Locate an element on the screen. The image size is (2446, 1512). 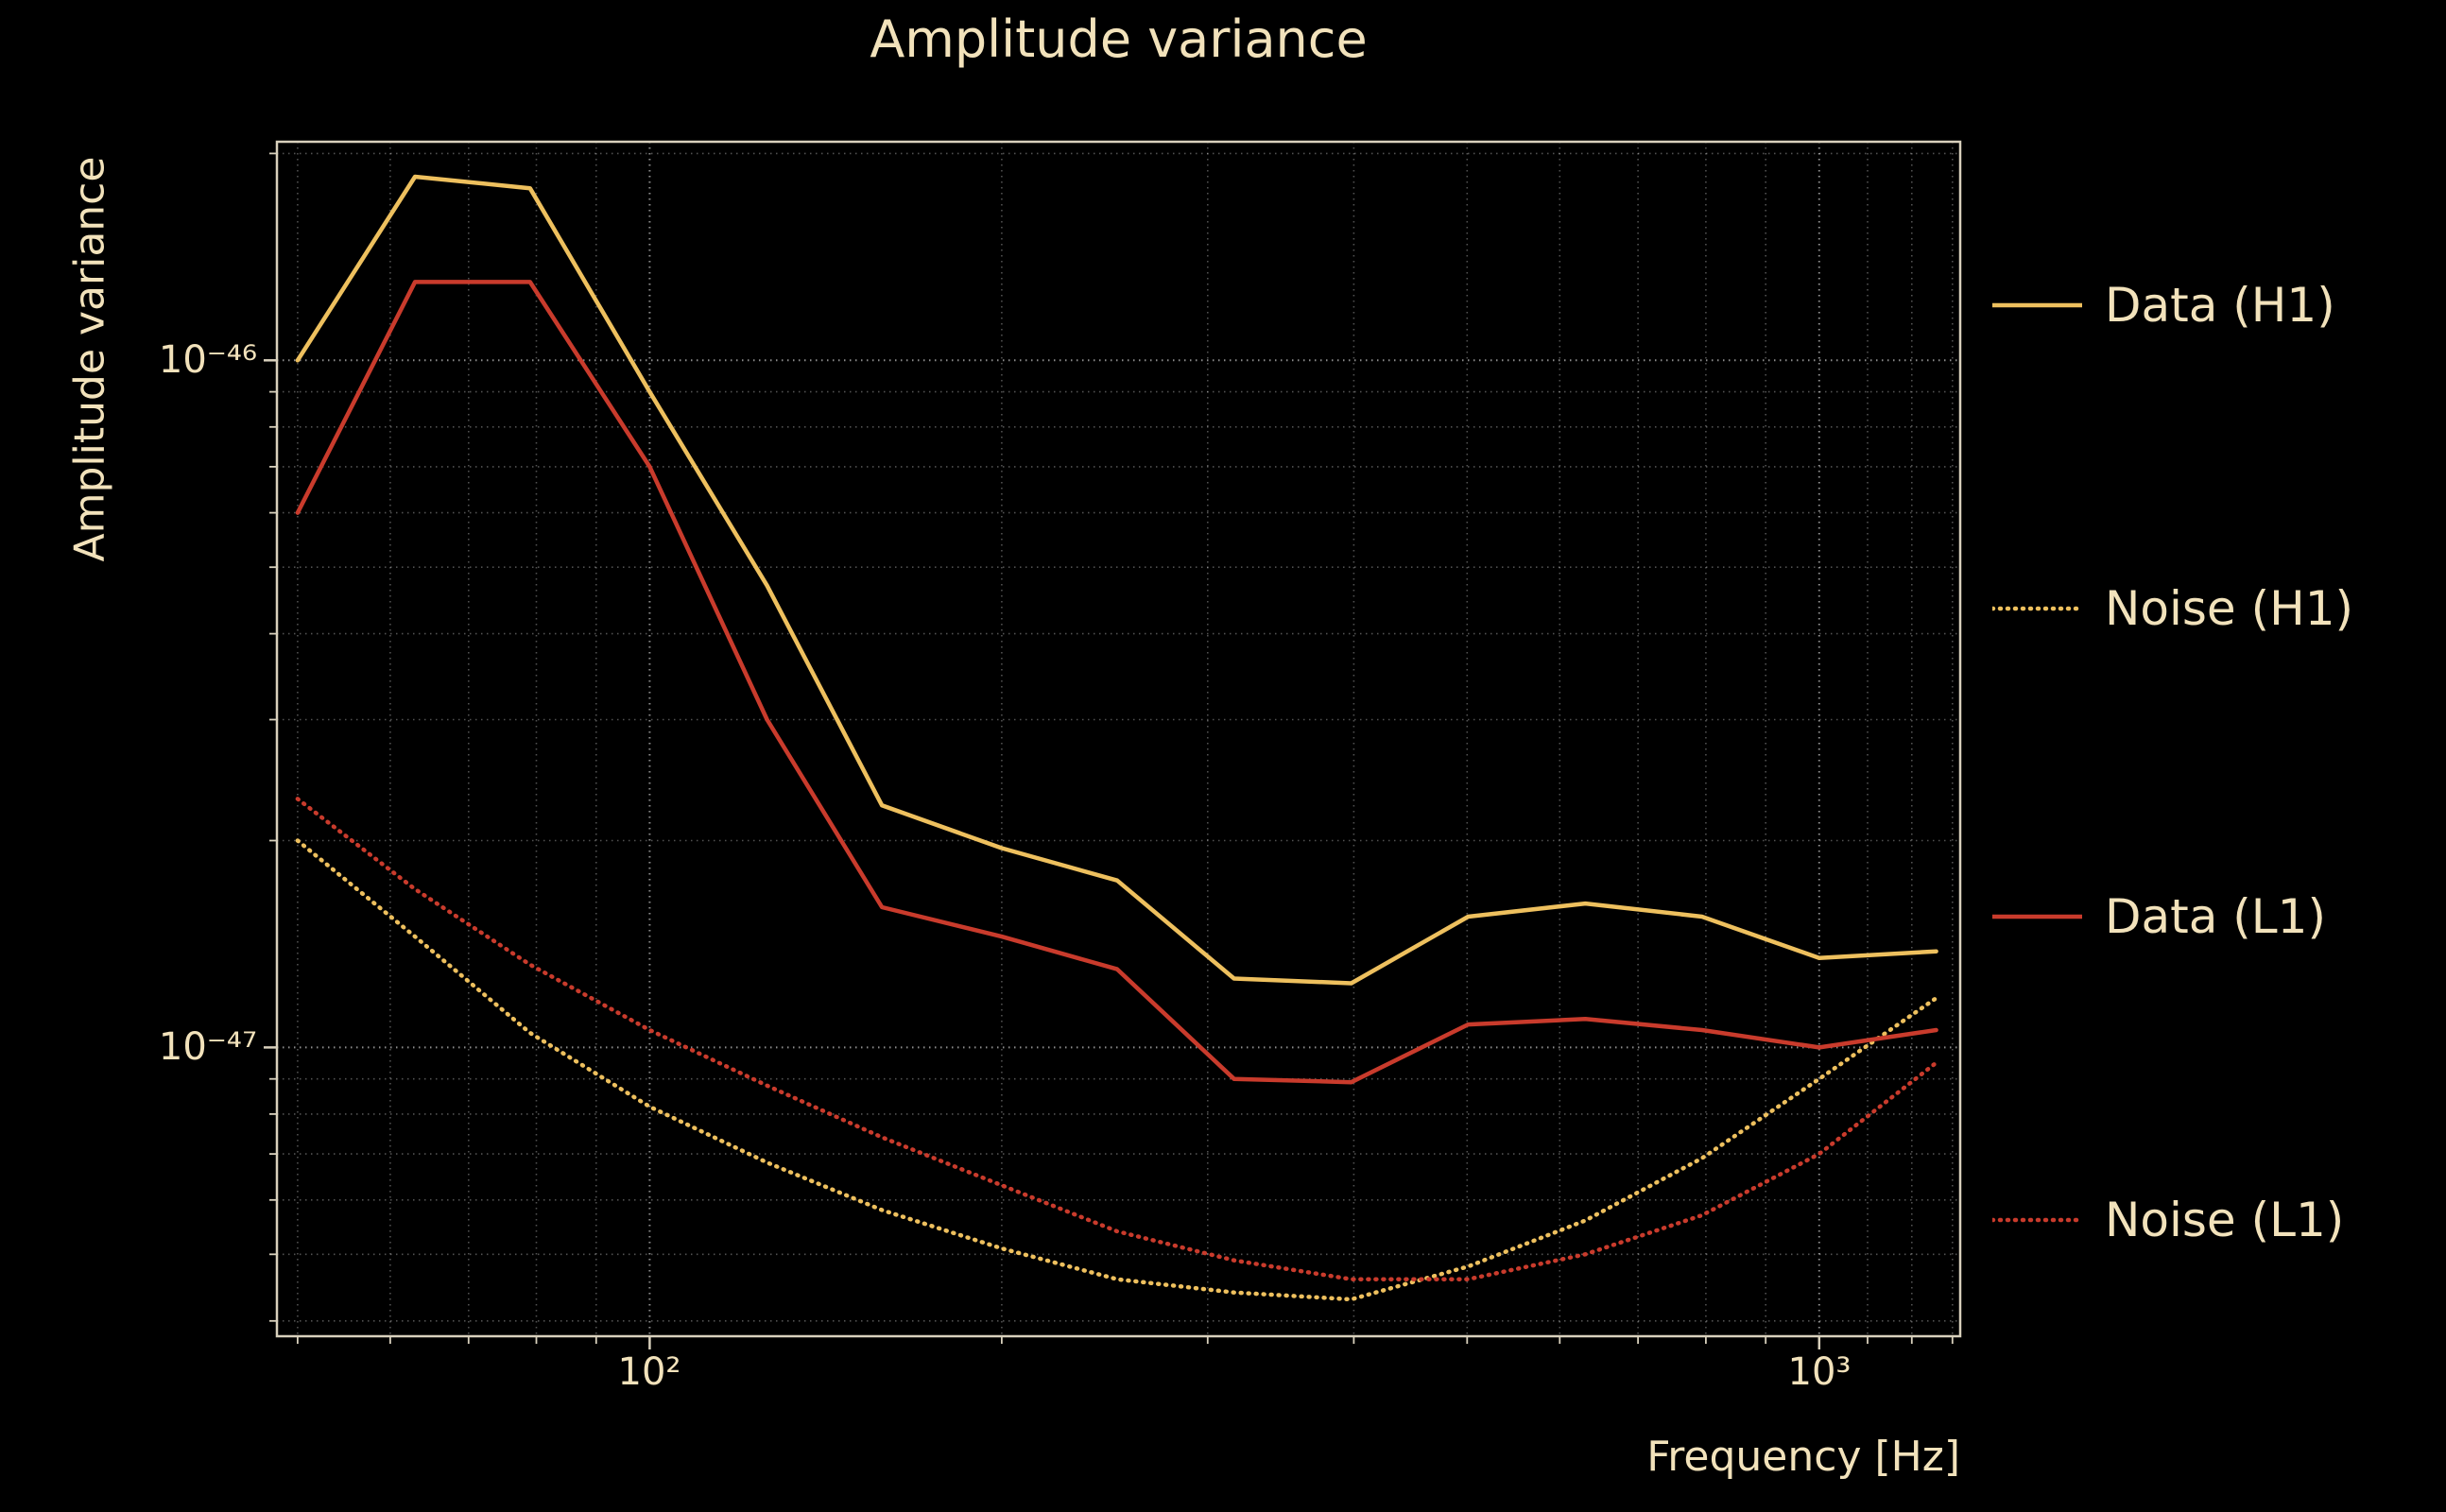
legend-line-sample-noise-h1-icon is located at coordinates (2037, 608).